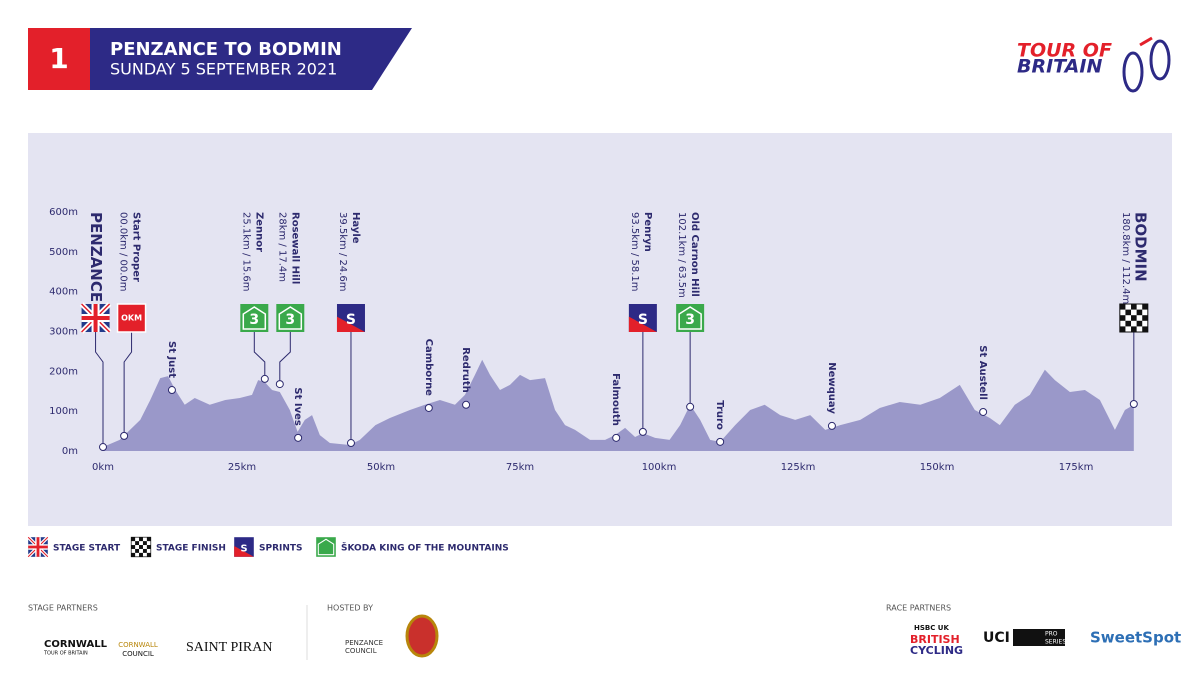 The width and height of the screenshot is (1200, 675). What do you see at coordinates (694, 254) in the screenshot?
I see `waypoint-name: Old Carnon Hill` at bounding box center [694, 254].